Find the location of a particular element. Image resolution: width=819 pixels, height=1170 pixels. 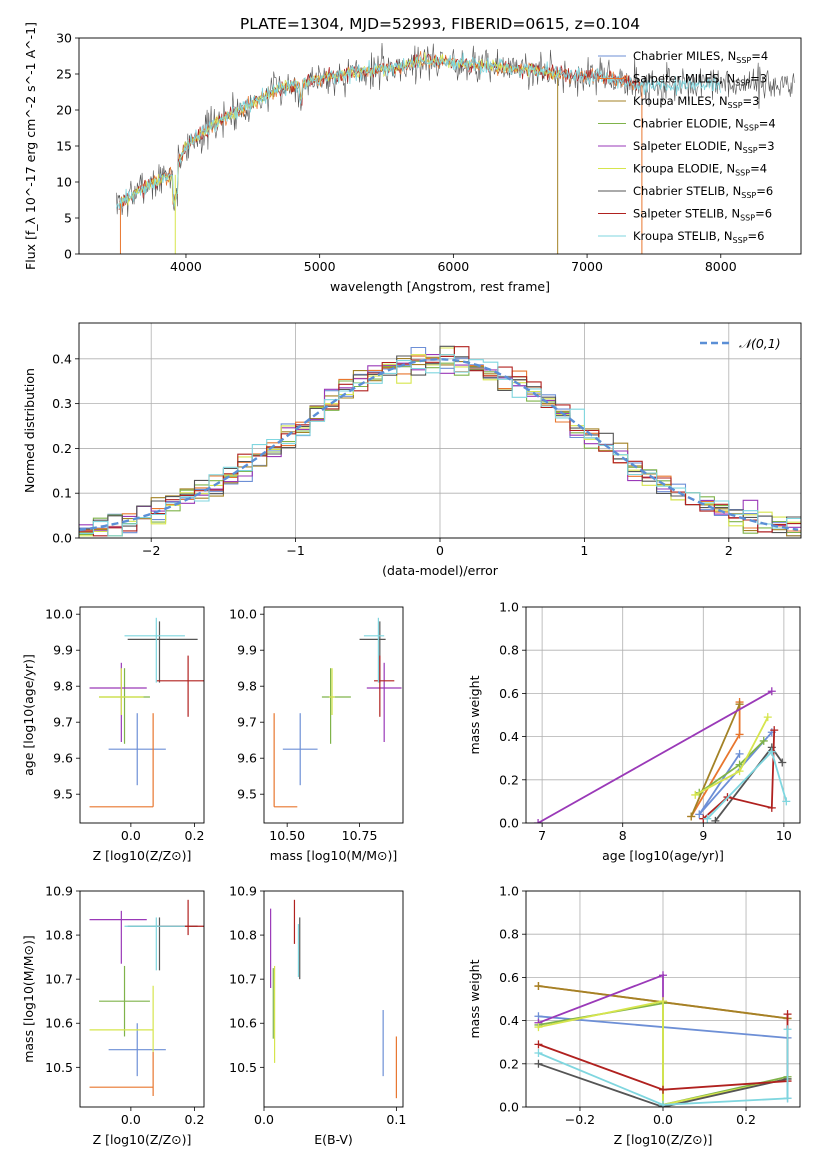

y-tick-label: 5 is located at coordinates (68, 218).